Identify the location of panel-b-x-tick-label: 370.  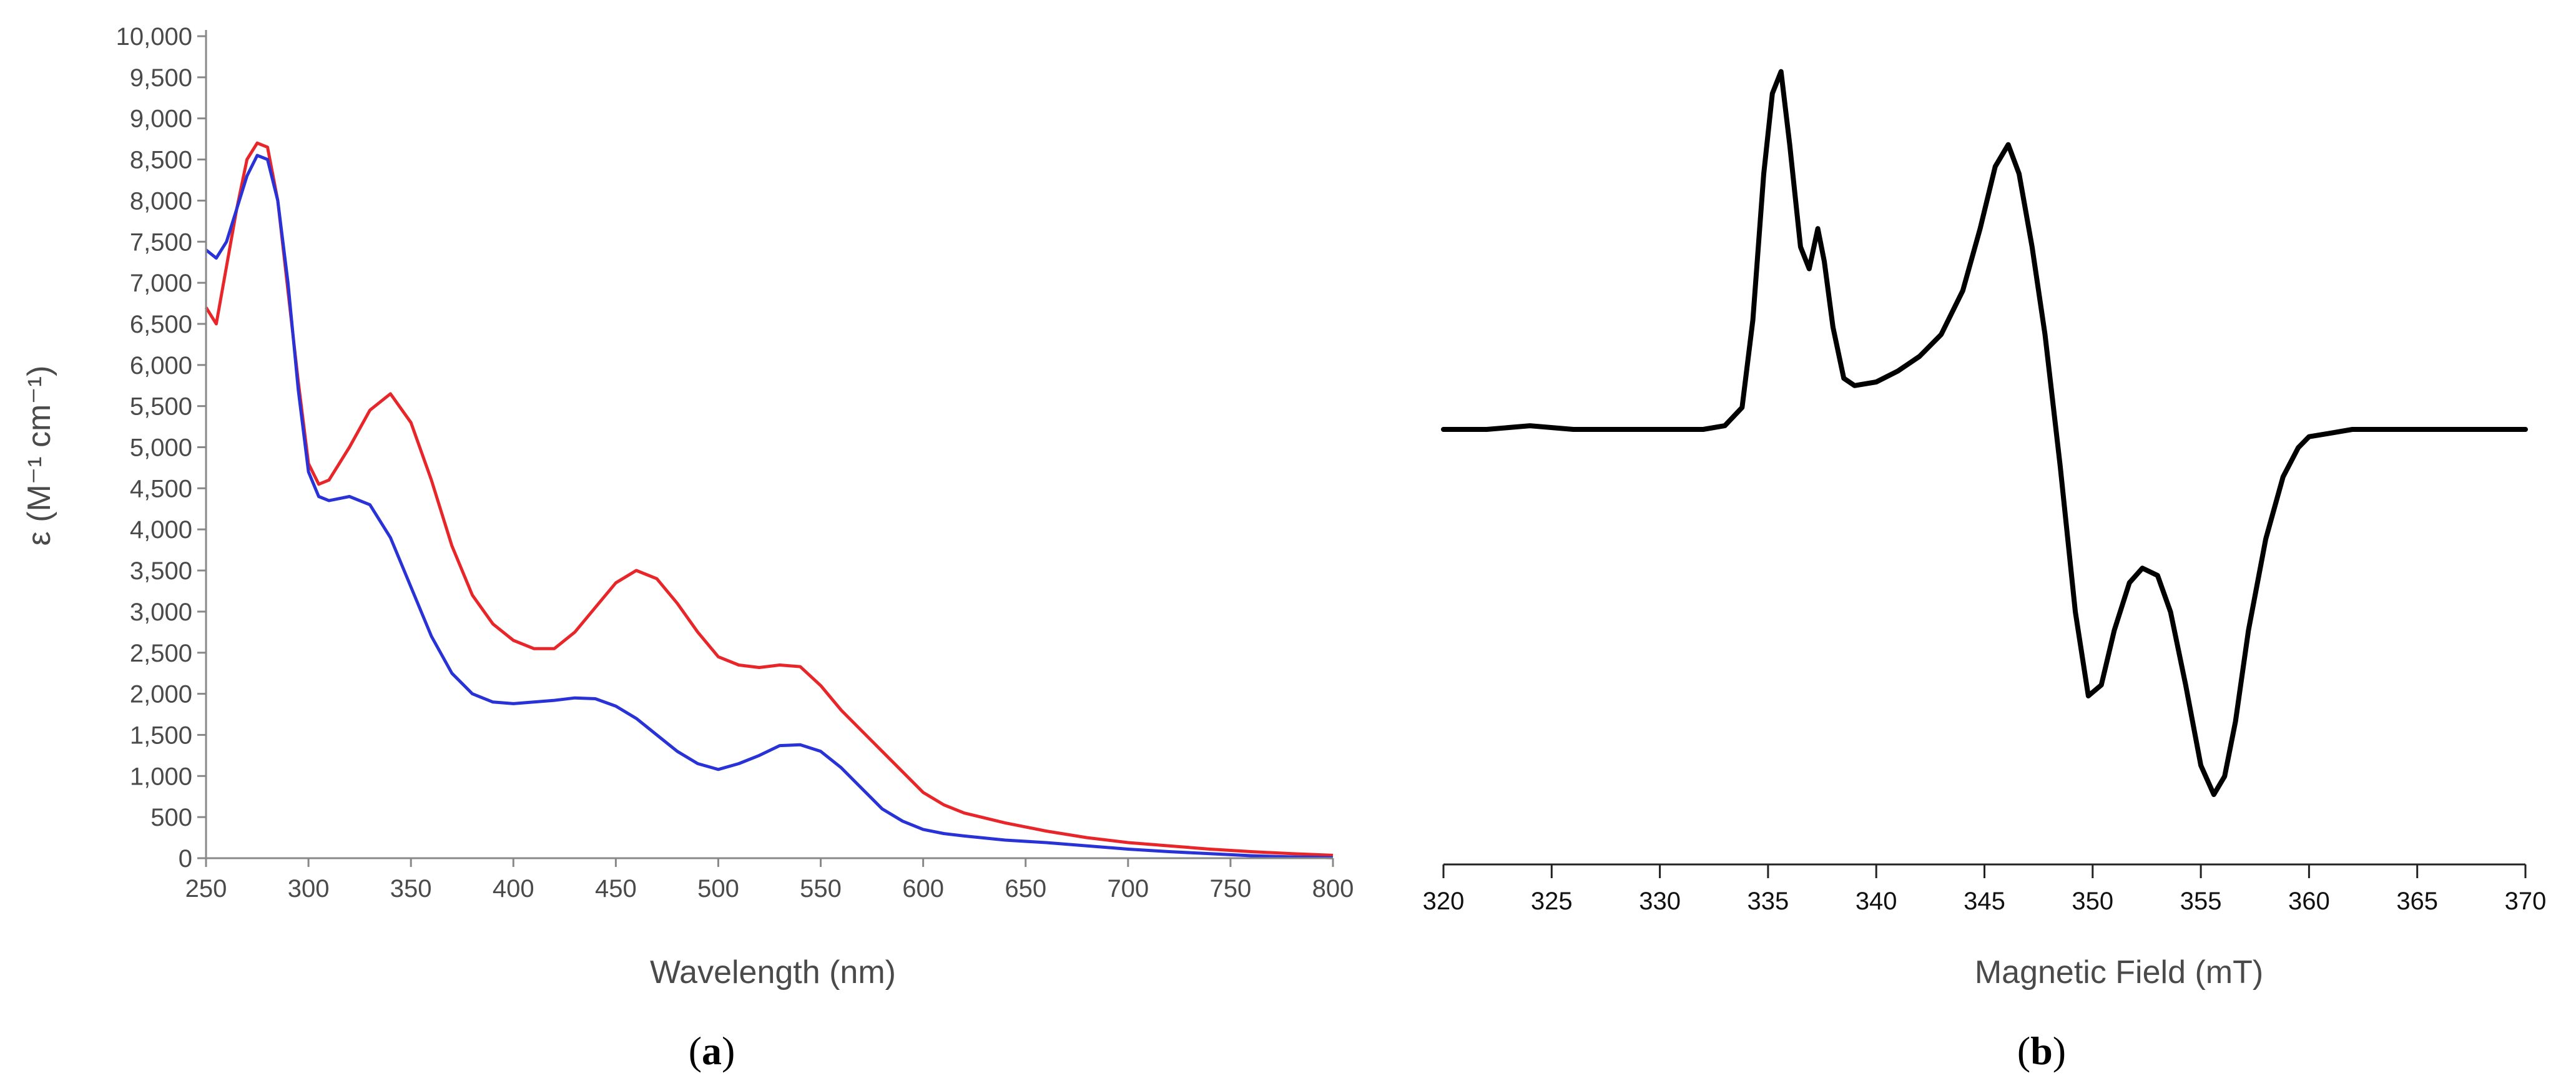
(2526, 901).